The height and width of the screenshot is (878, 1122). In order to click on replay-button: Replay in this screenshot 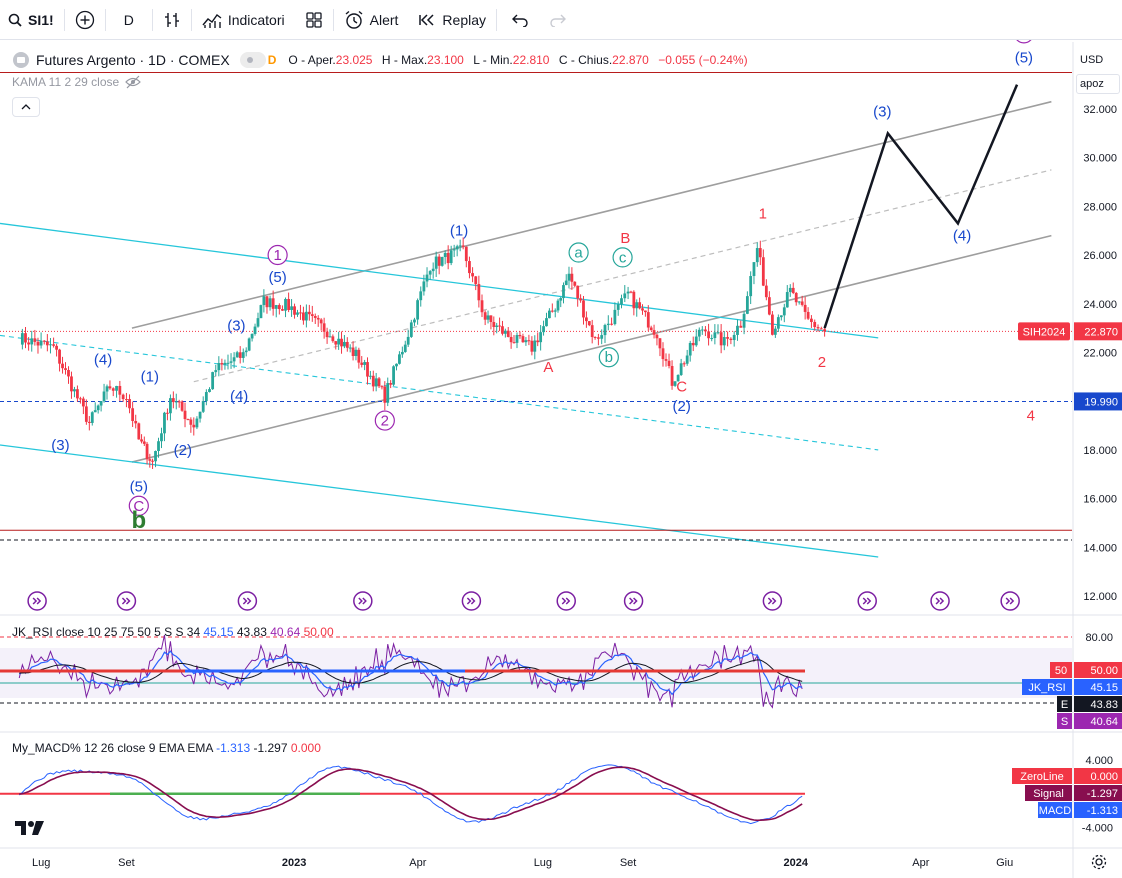, I will do `click(452, 20)`.